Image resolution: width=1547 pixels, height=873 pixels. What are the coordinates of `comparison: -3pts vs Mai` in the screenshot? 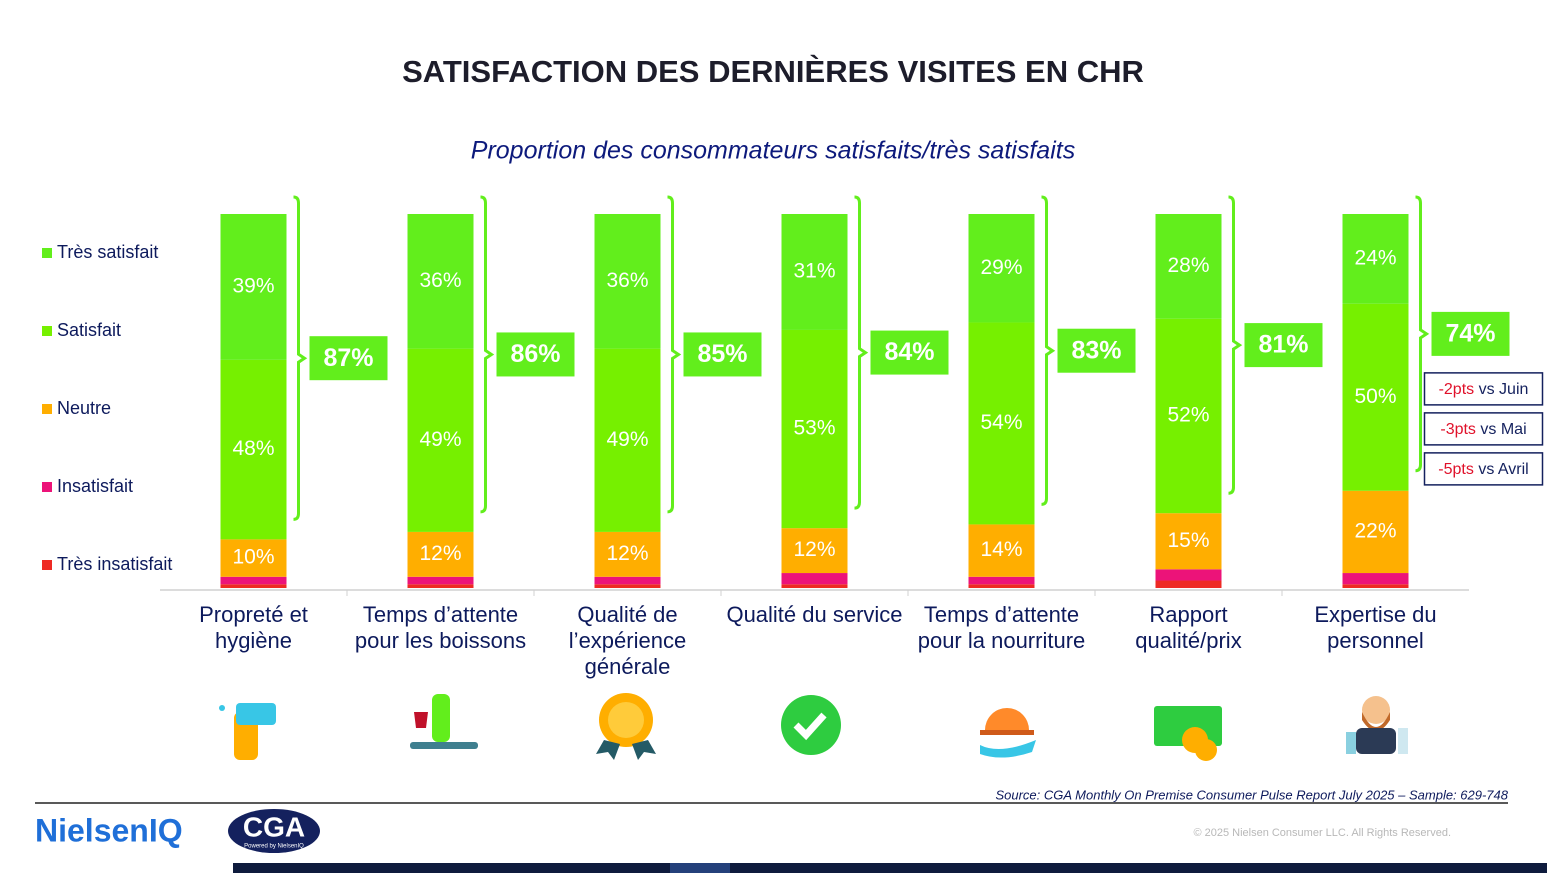 It's located at (1483, 429).